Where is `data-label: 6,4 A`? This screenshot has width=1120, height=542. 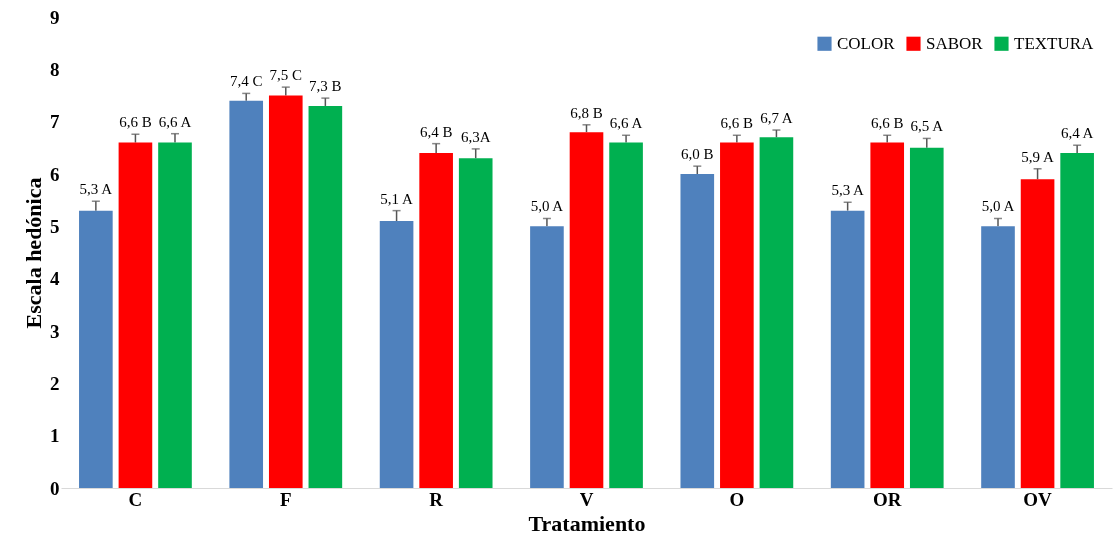 data-label: 6,4 A is located at coordinates (1077, 133).